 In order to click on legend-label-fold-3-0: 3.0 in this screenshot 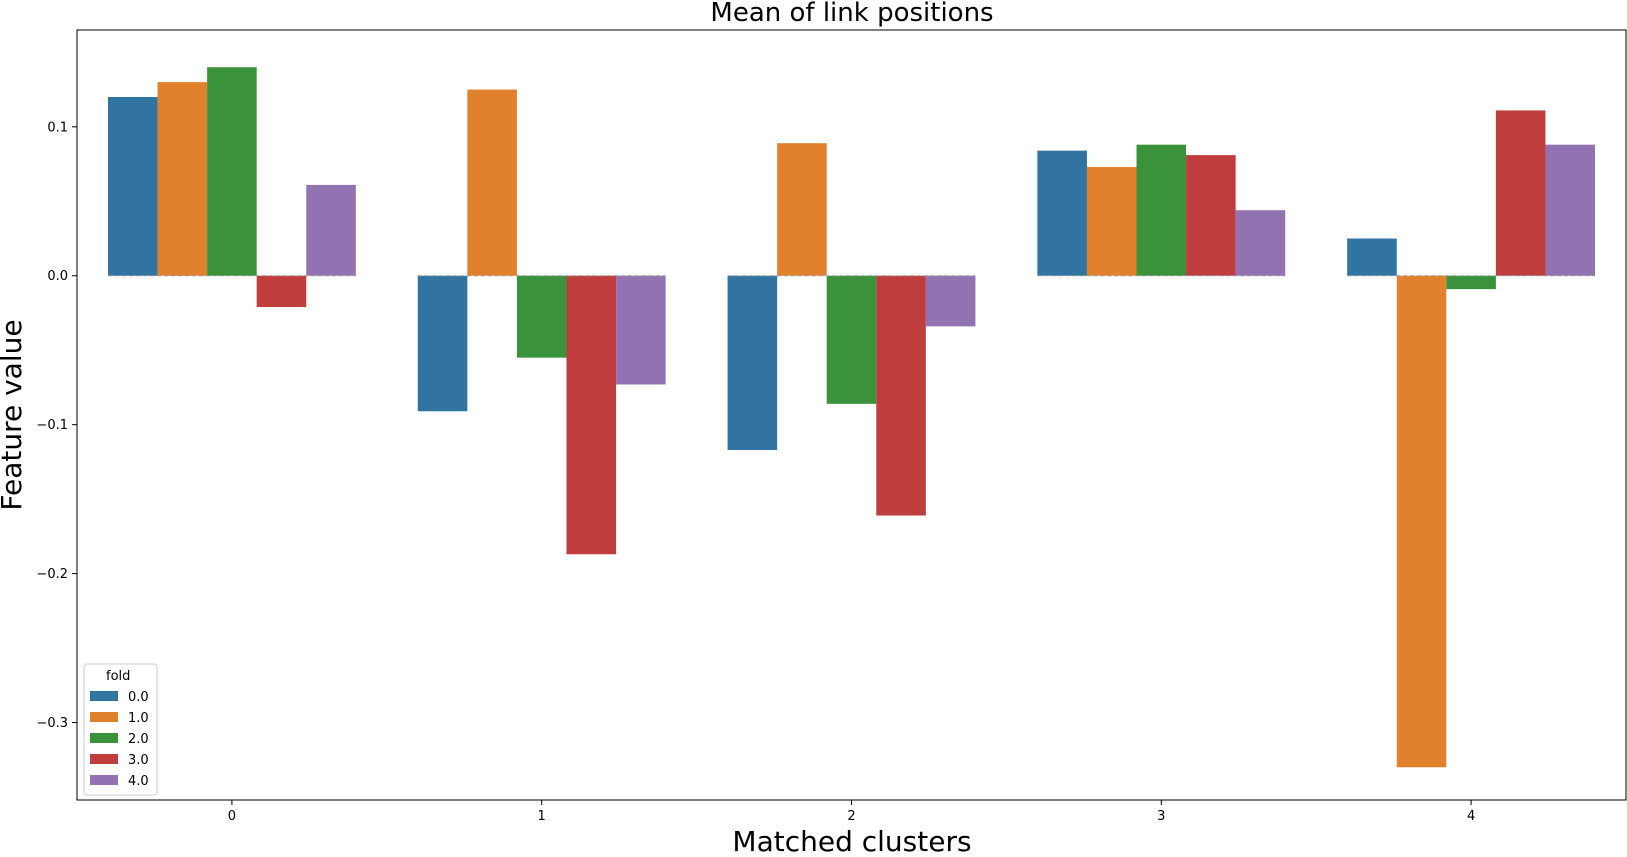, I will do `click(138, 760)`.